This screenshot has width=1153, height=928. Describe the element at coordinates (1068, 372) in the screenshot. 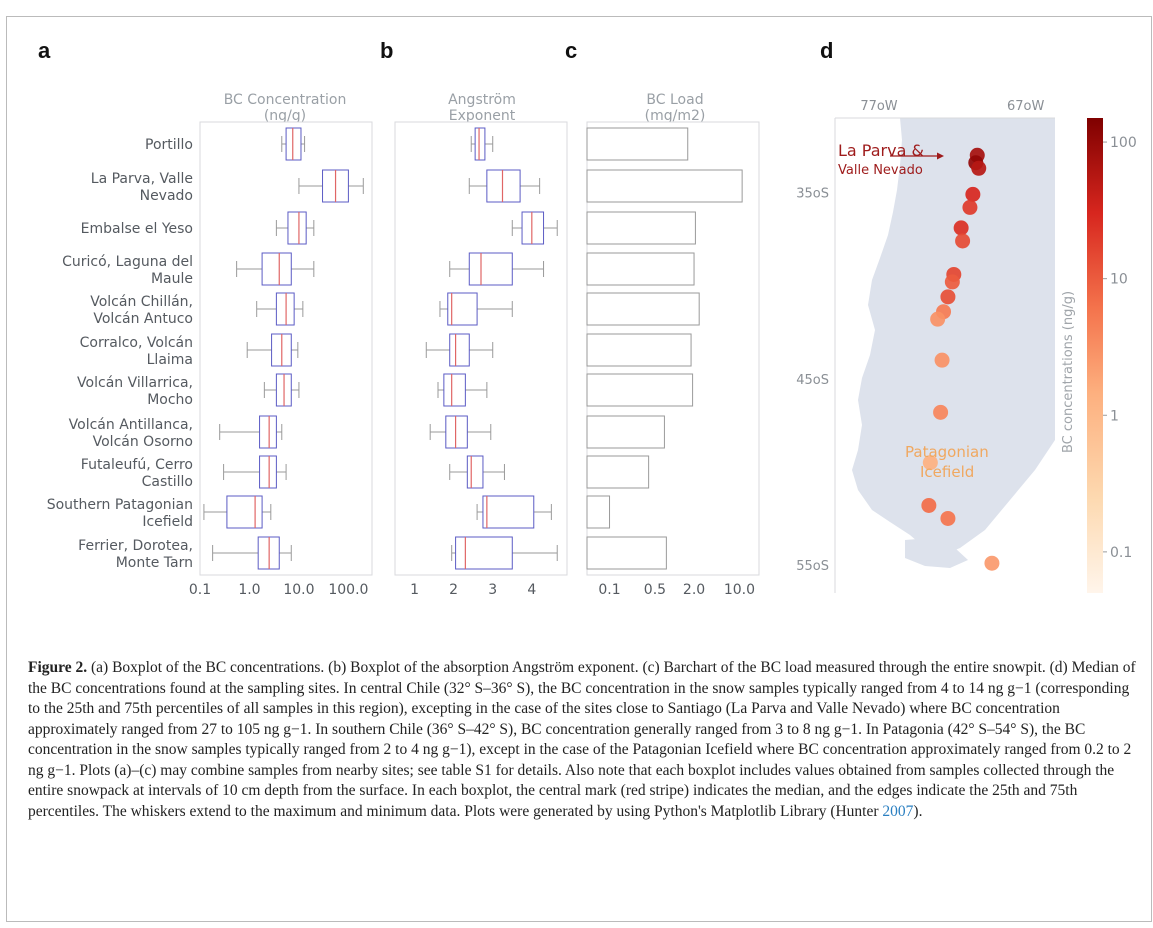

I see `colorbar-label: BC concentrations (ng/g)` at that location.